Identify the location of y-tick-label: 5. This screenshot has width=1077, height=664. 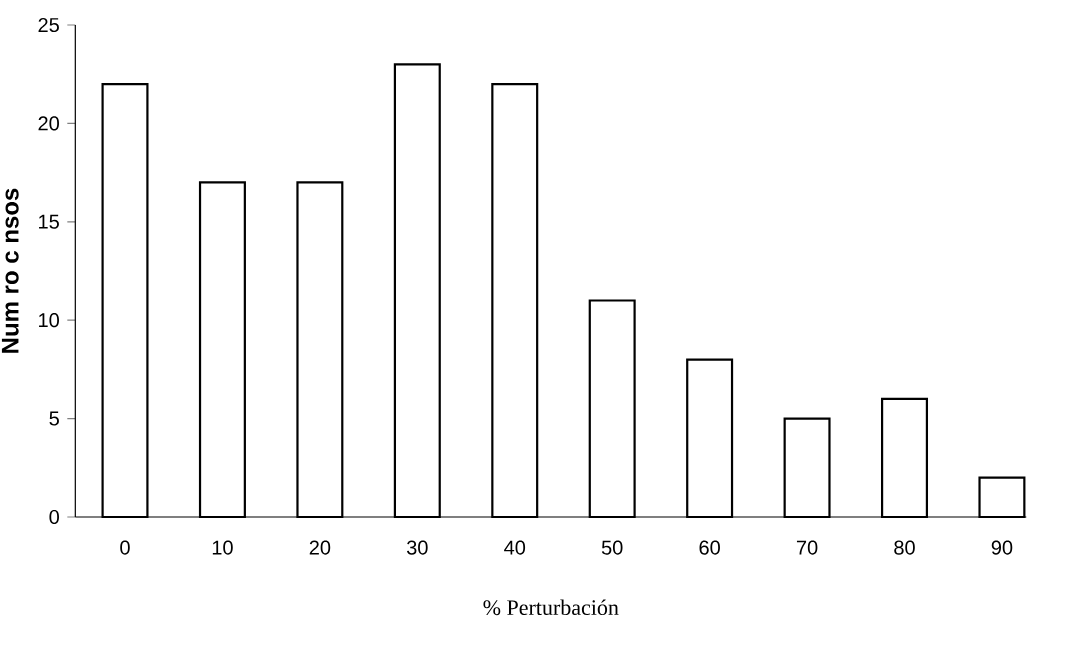
(54, 418).